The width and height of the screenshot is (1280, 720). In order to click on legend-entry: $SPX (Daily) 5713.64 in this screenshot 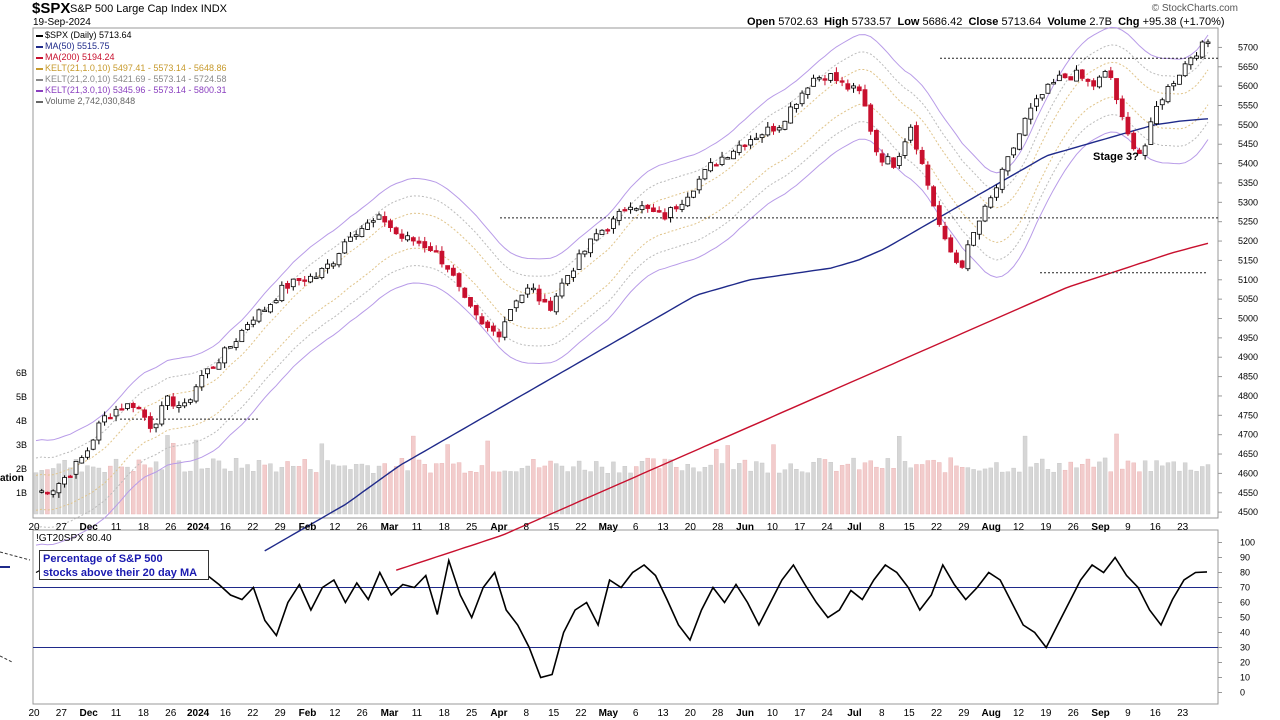, I will do `click(84, 35)`.